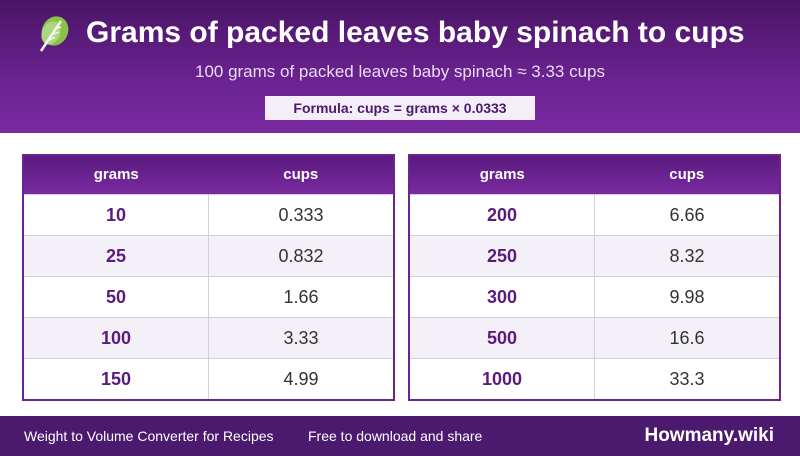 This screenshot has width=800, height=456. What do you see at coordinates (687, 338) in the screenshot?
I see `cups-cell: 16.6` at bounding box center [687, 338].